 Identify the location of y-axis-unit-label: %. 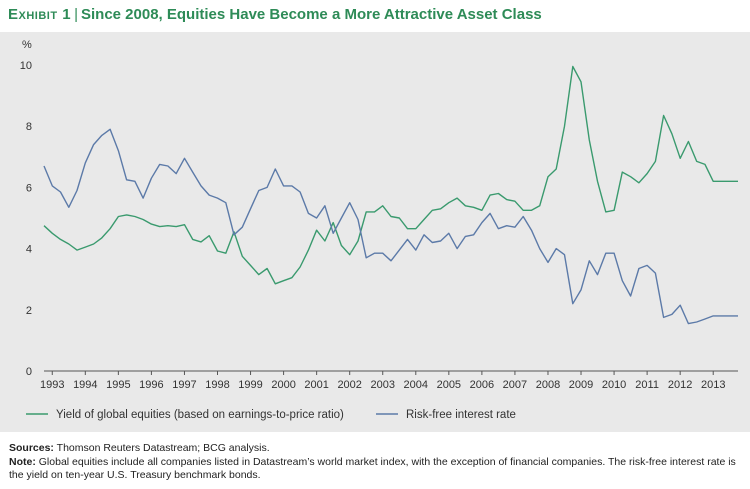
(27, 45).